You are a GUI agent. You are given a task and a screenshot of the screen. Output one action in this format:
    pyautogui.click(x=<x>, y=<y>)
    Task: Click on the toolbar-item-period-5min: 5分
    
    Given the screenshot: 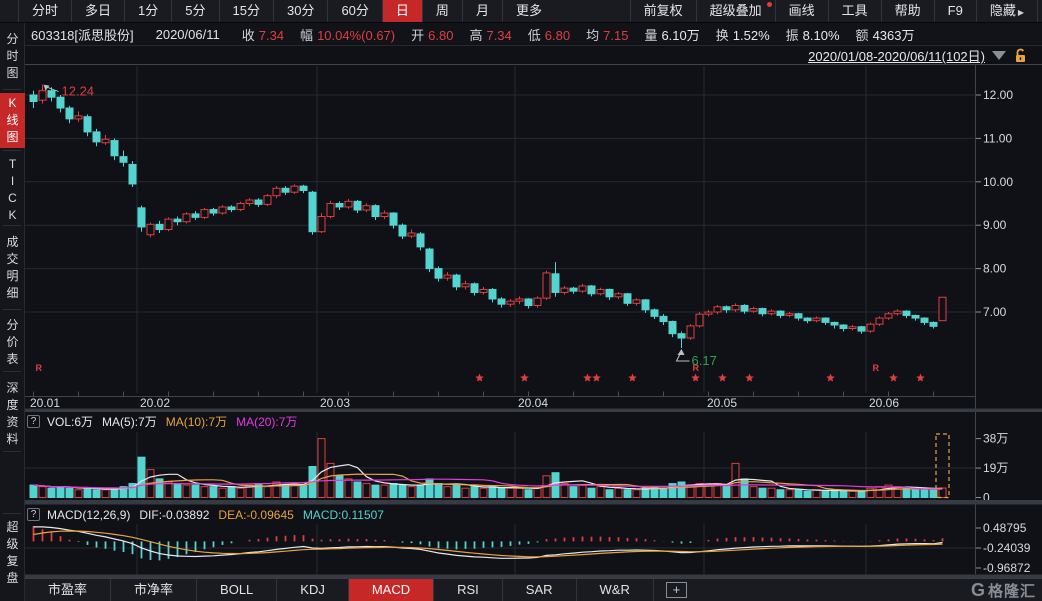 What is the action you would take?
    pyautogui.click(x=194, y=11)
    